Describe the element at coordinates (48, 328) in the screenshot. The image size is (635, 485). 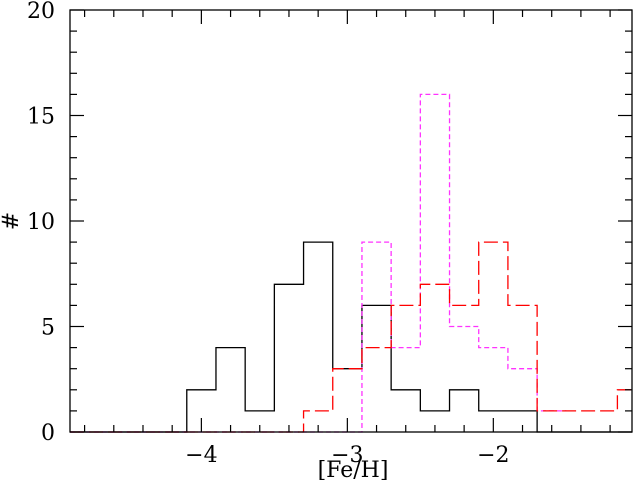
I see `y-tick-label: 5` at that location.